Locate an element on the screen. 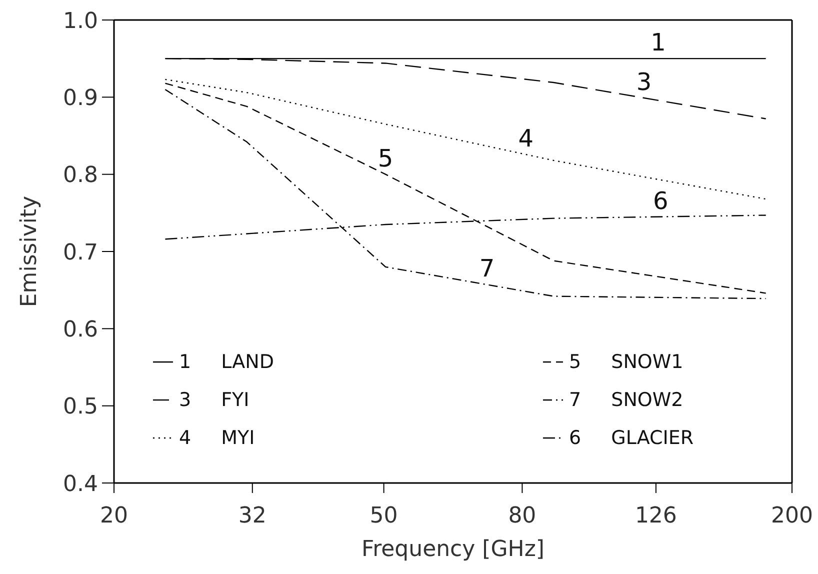  legend-label: 6 GLACIER is located at coordinates (631, 438).